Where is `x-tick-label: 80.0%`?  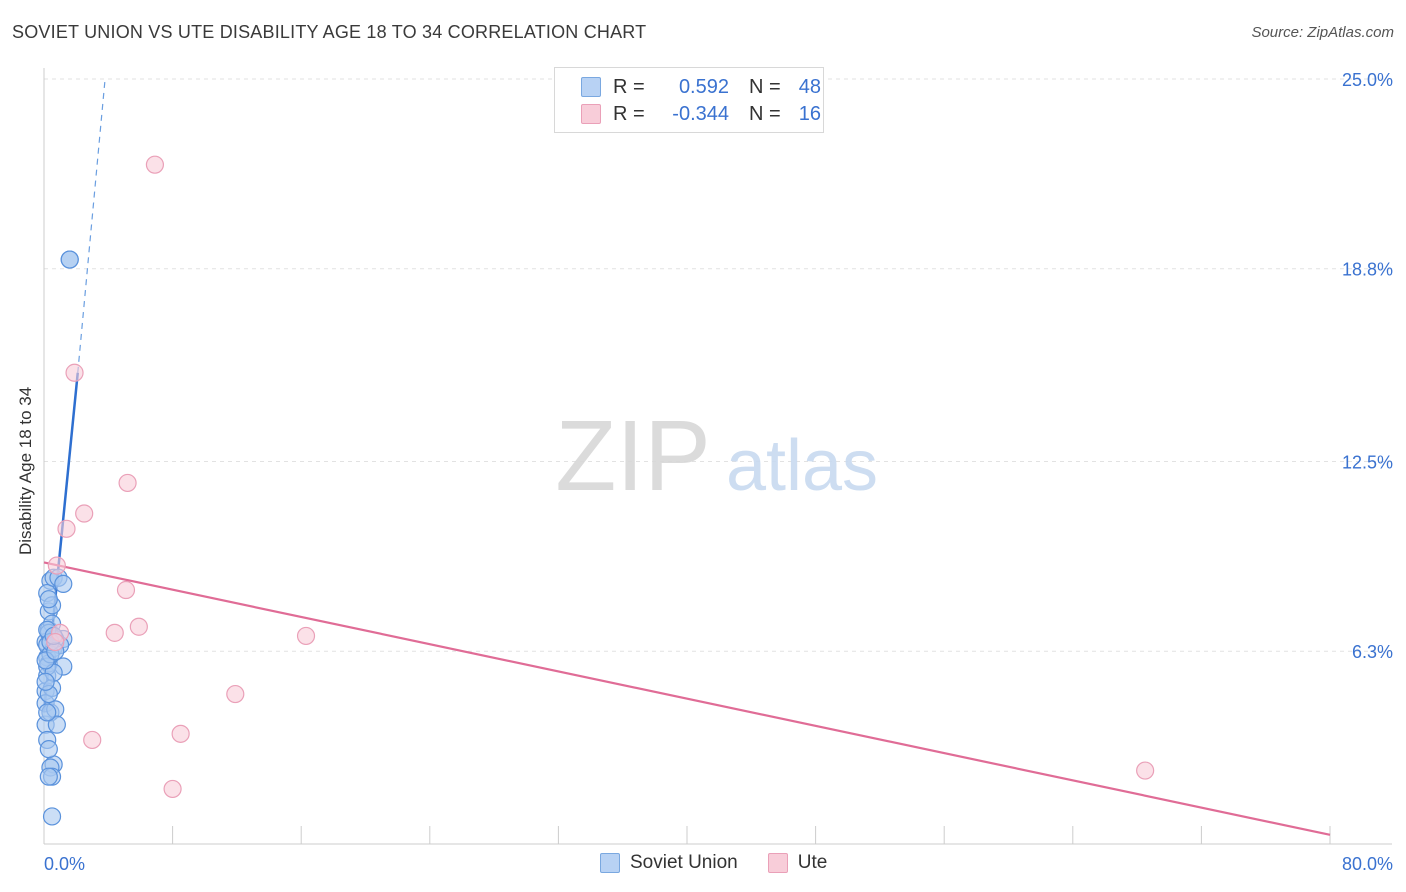 x-tick-label: 80.0% is located at coordinates (1367, 864).